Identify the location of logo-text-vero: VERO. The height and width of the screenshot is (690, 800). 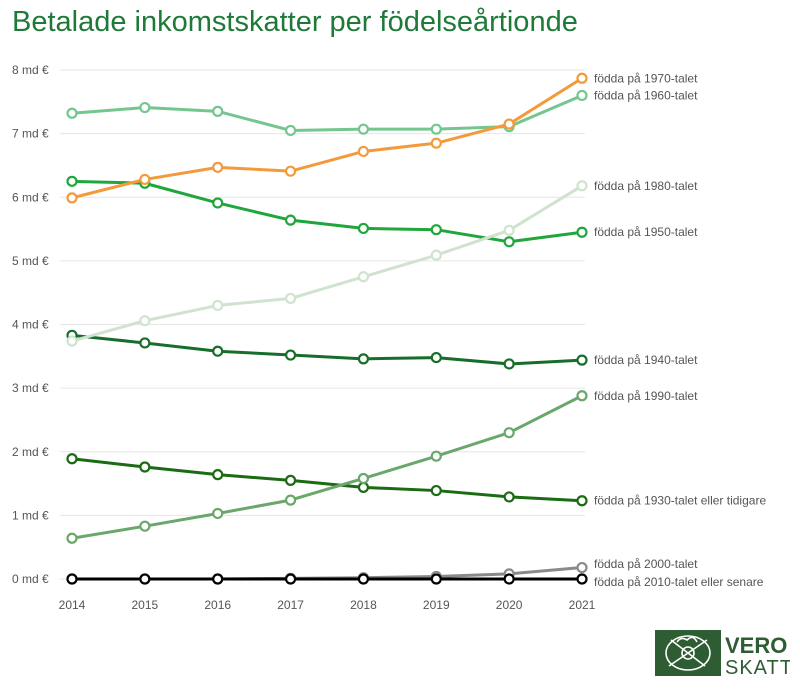
(756, 645).